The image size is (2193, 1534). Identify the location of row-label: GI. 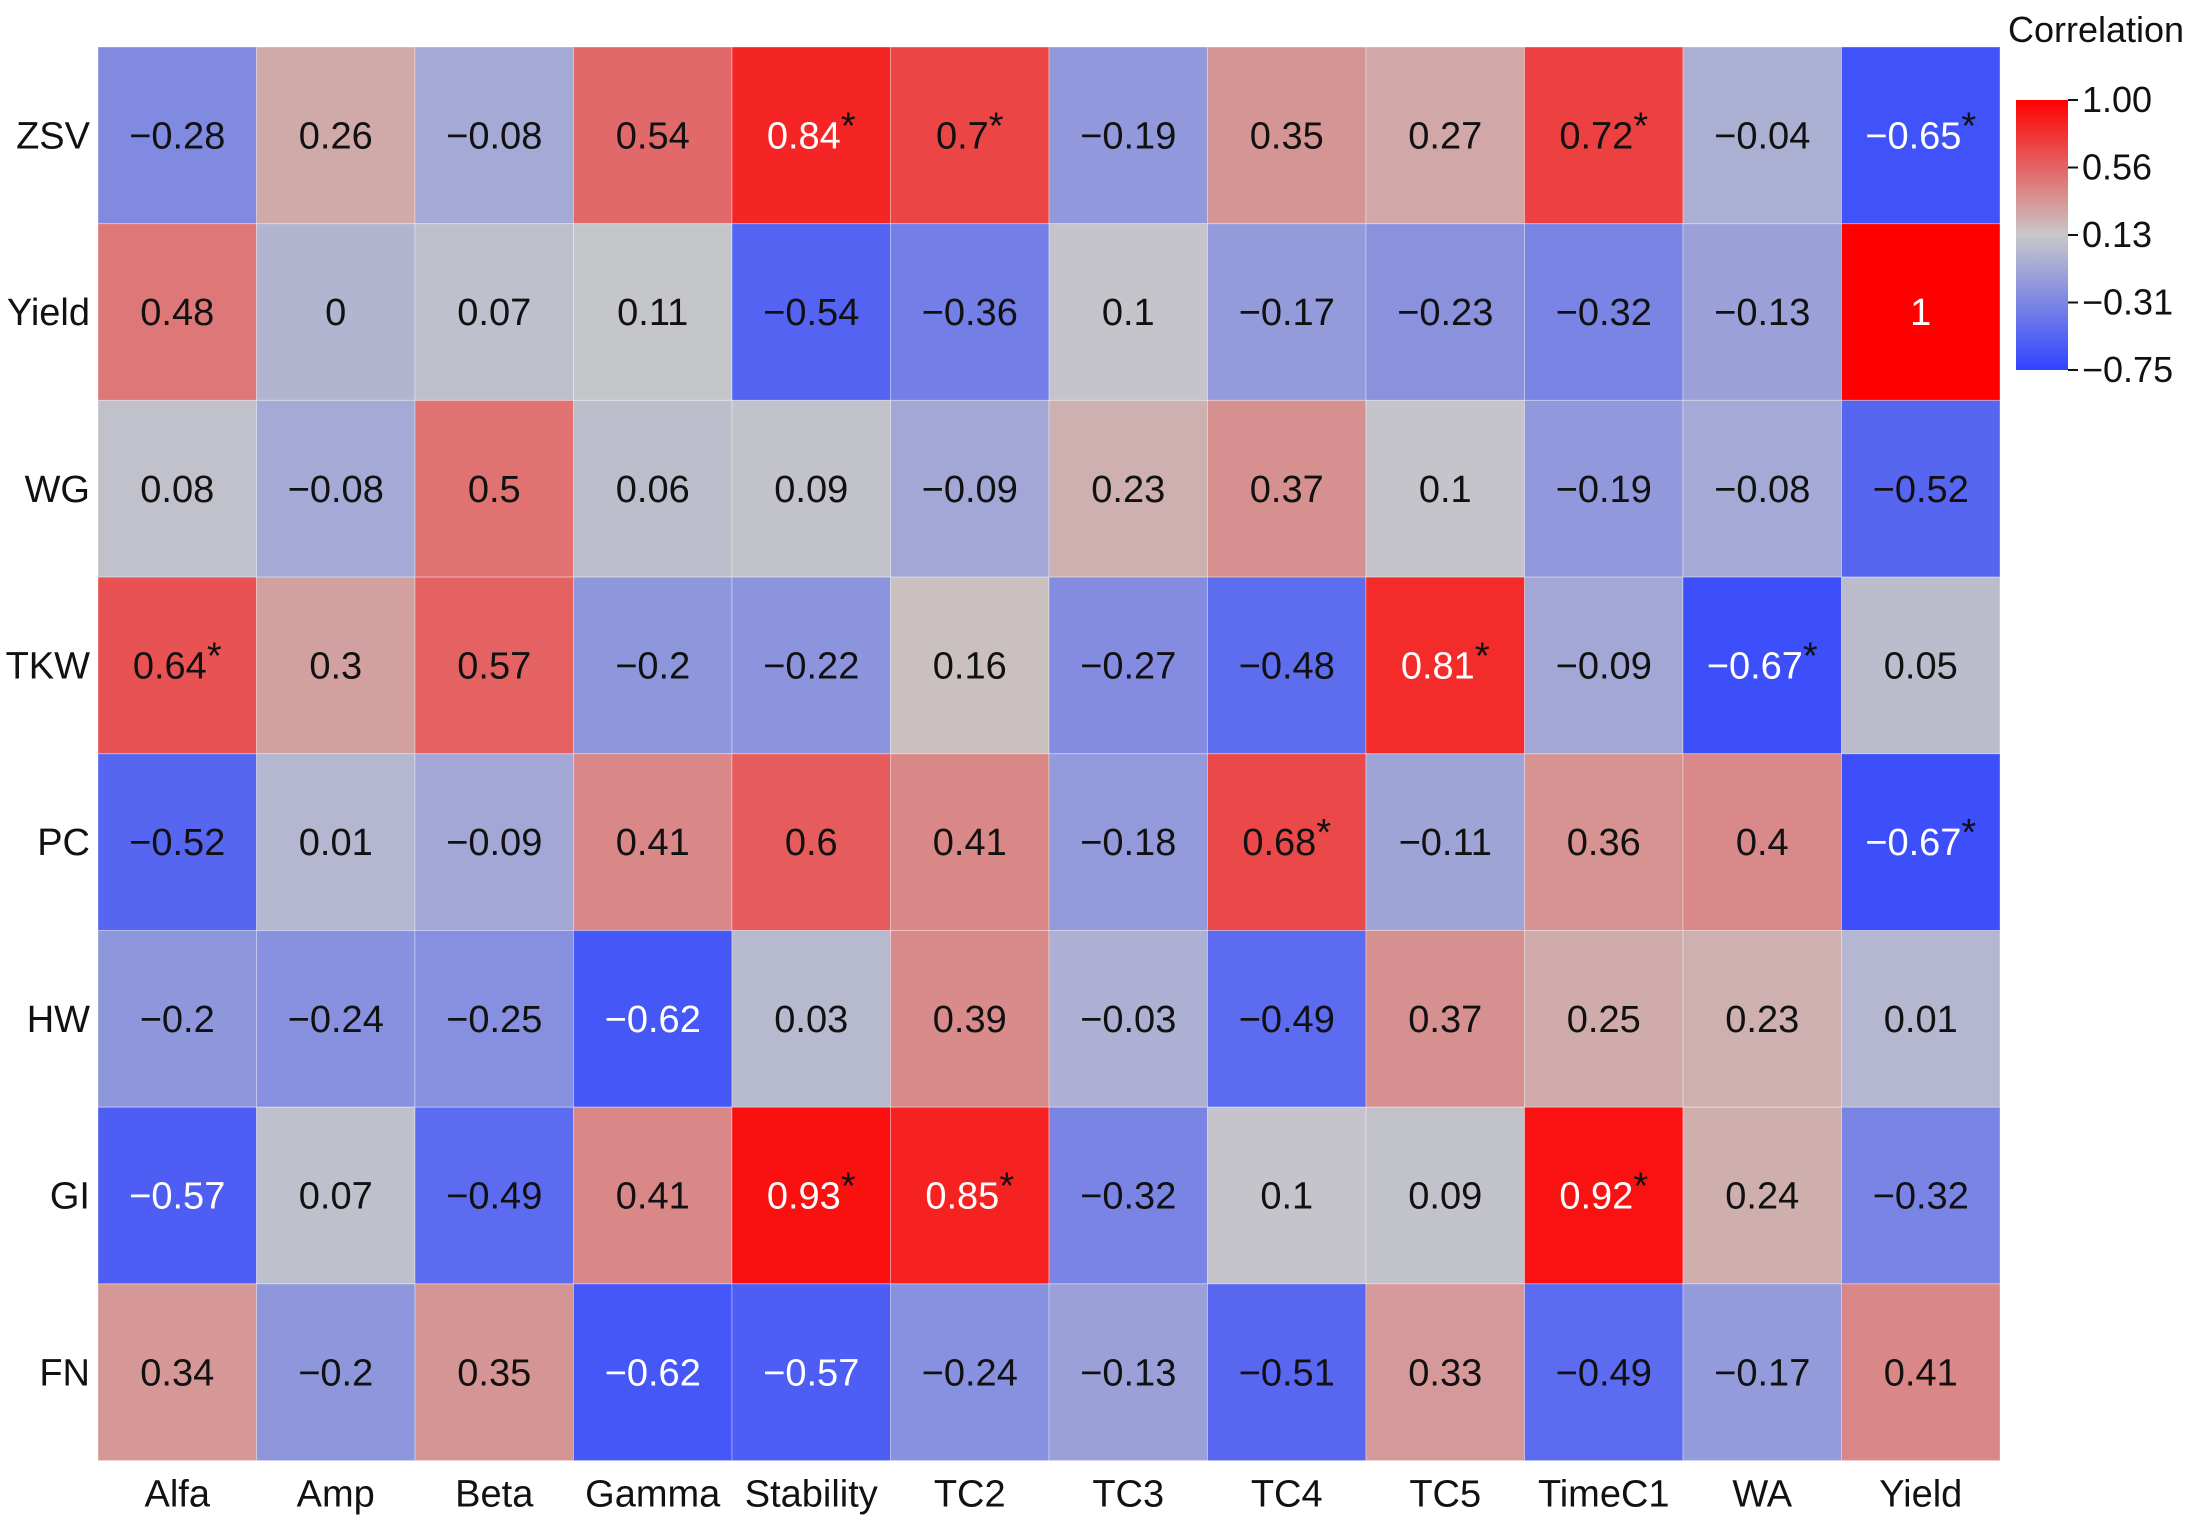
(70, 1197).